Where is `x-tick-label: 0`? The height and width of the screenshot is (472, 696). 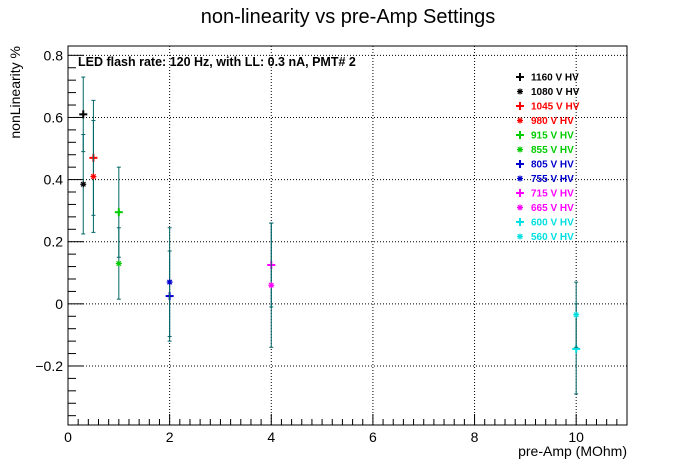
x-tick-label: 0 is located at coordinates (68, 437).